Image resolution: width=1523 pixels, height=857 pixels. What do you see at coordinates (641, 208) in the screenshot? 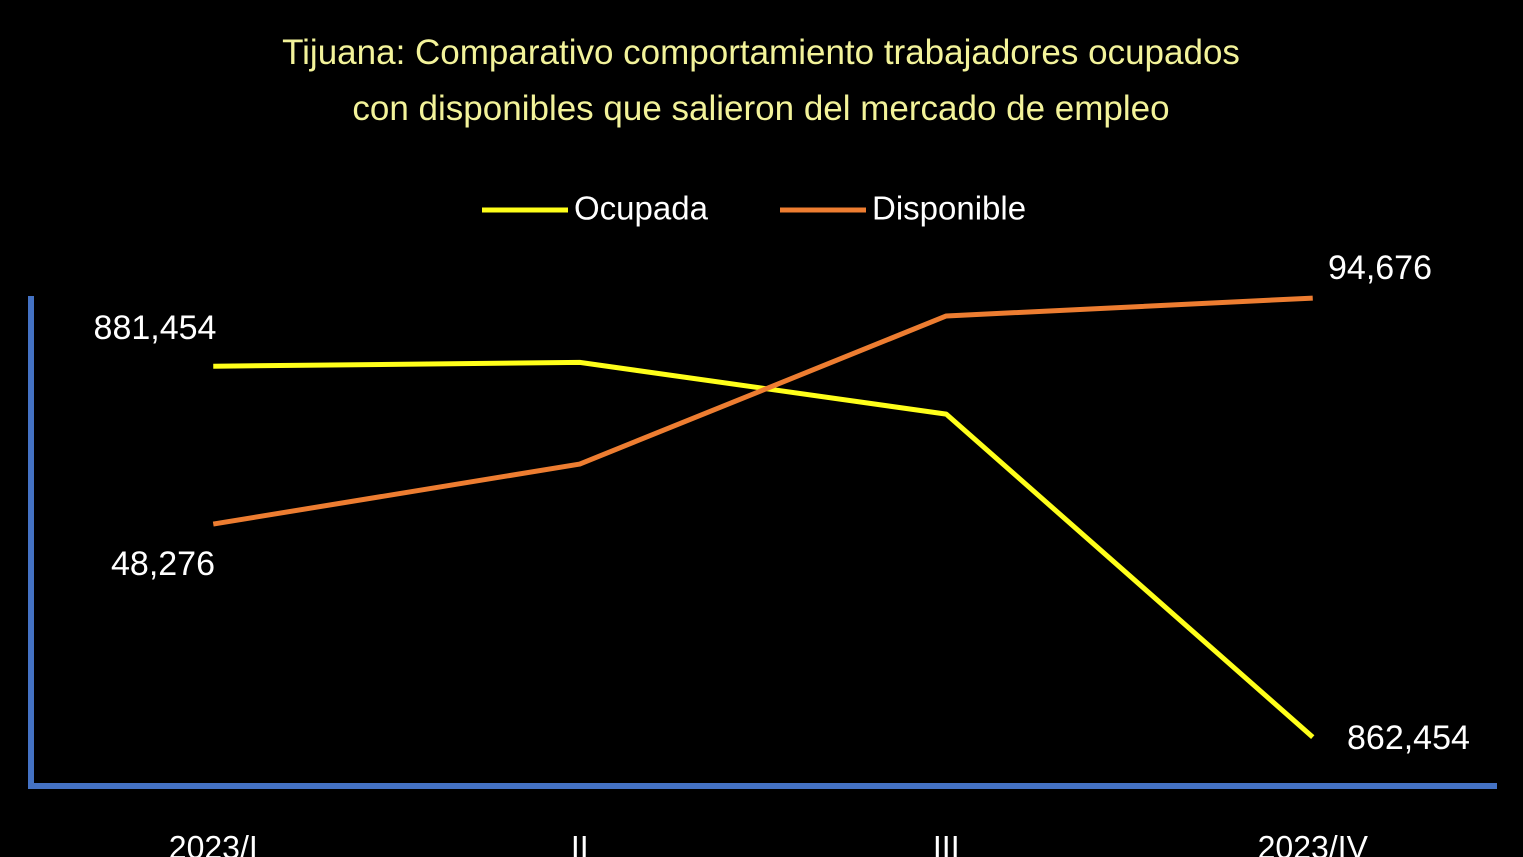
I see `legend-label: Ocupada` at bounding box center [641, 208].